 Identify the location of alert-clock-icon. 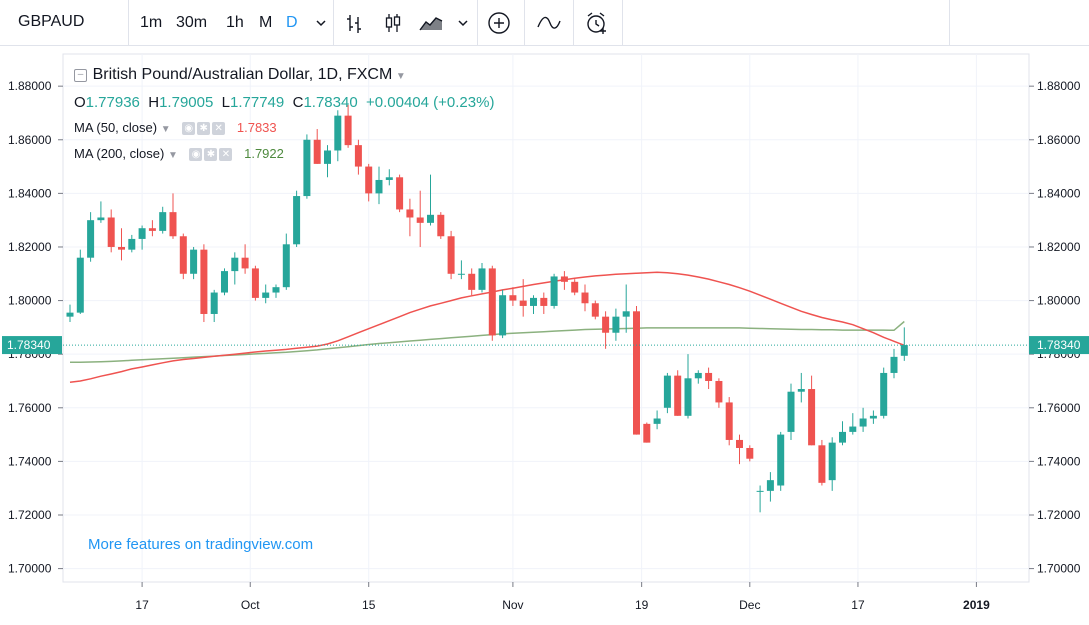
(597, 23).